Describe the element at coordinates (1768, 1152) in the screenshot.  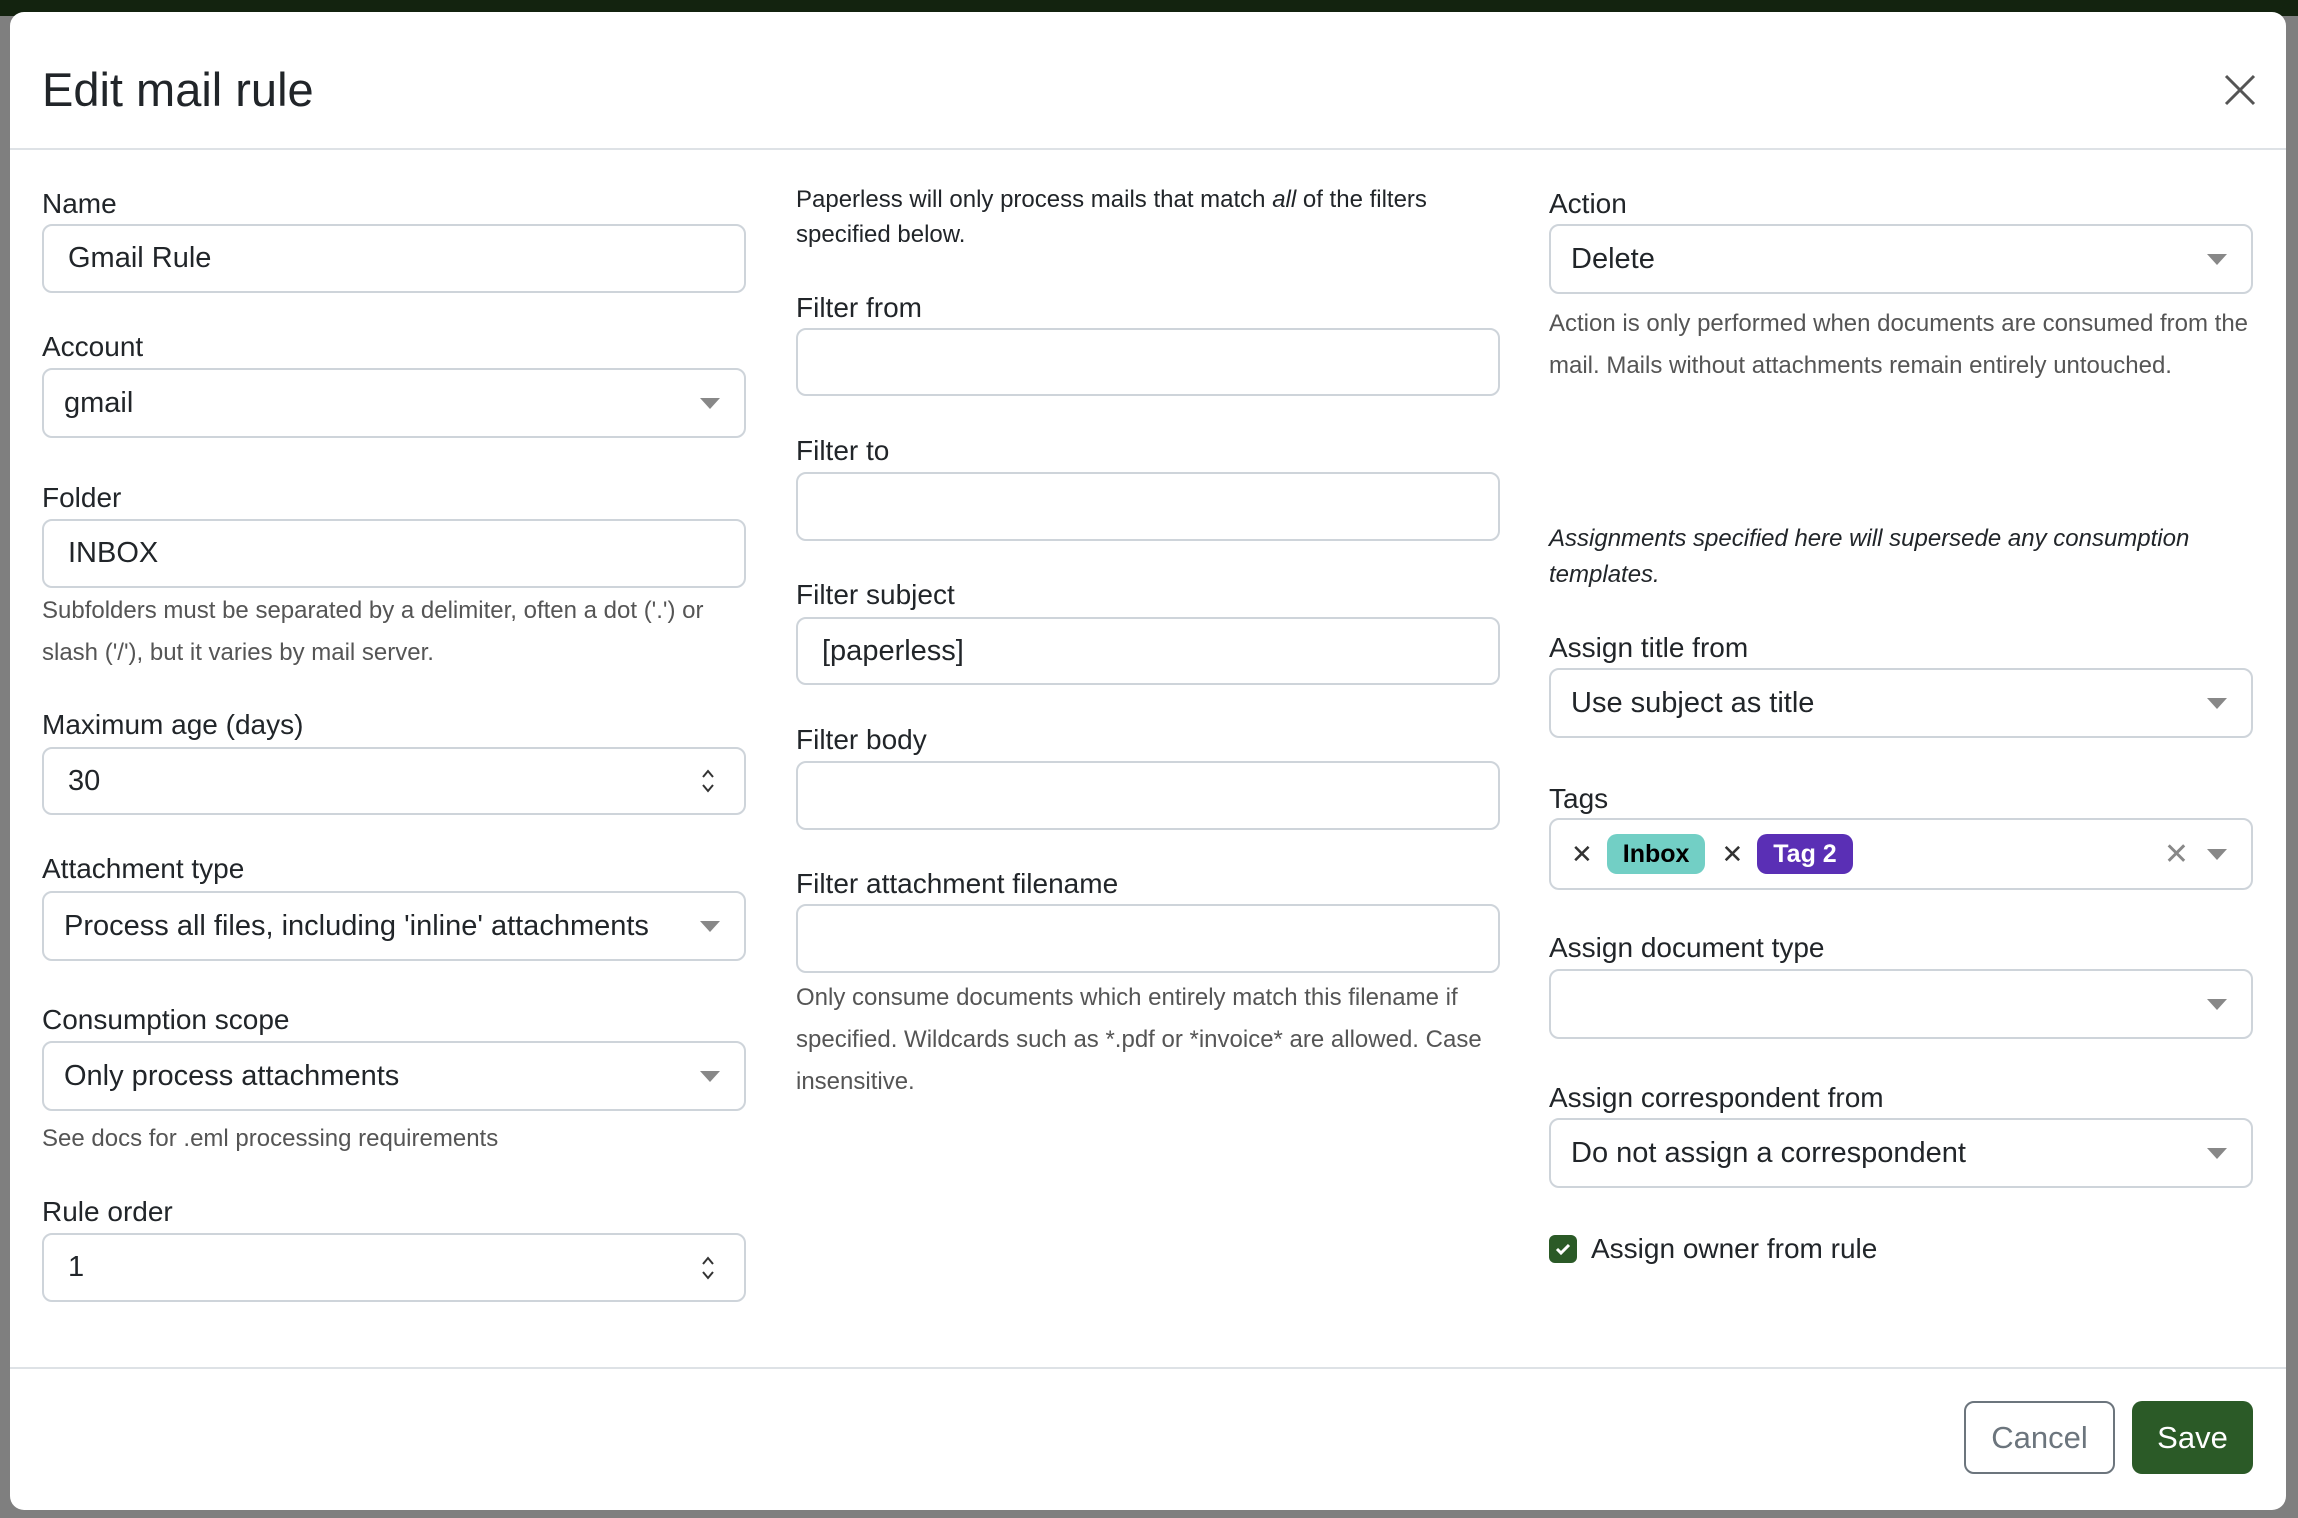
I see `assign-correspondent-value: Do not assign a correspondent` at that location.